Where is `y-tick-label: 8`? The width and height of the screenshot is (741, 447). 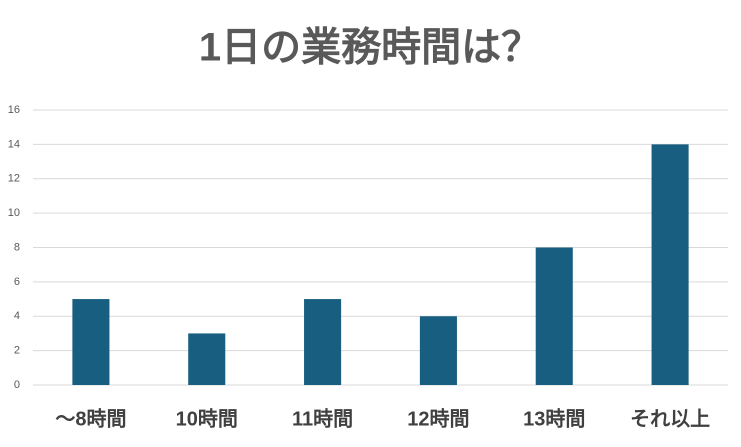
y-tick-label: 8 is located at coordinates (17, 247).